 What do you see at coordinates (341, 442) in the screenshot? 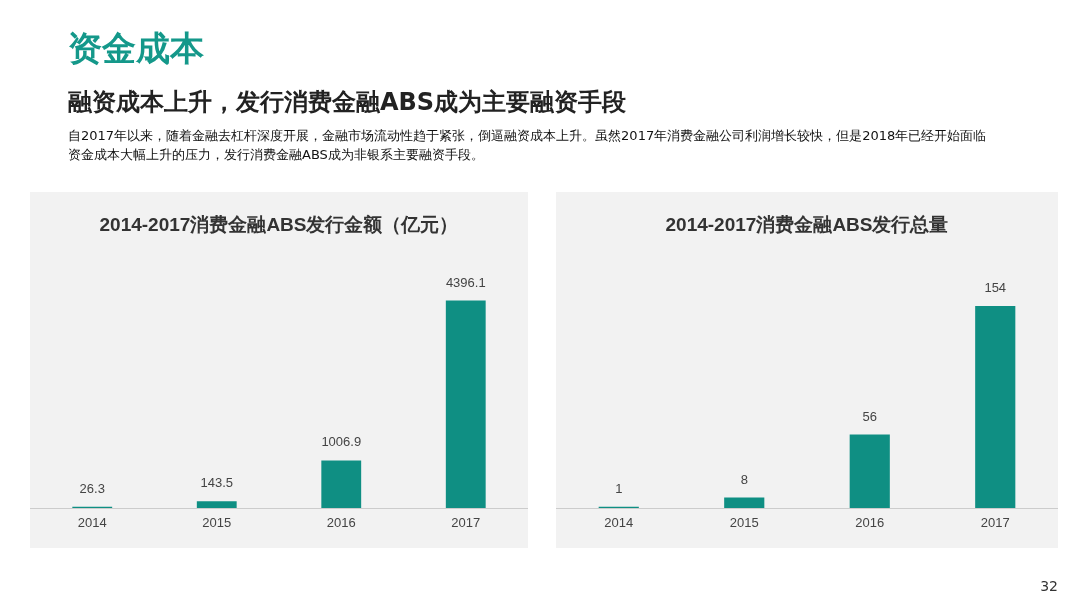
I see `data-label: 1006.9` at bounding box center [341, 442].